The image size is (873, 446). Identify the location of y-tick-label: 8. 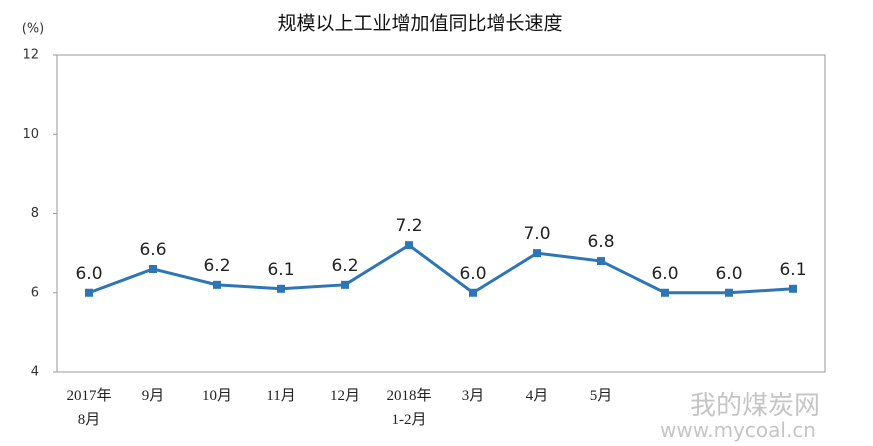
(35, 213).